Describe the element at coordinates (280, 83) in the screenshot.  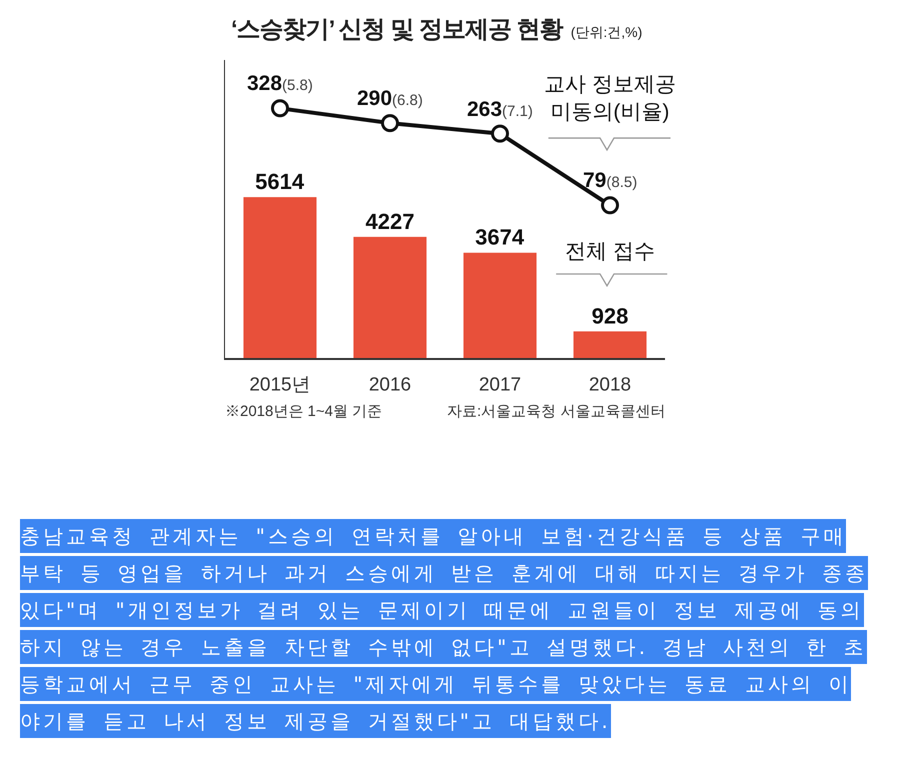
I see `data-label: 328(5.8)` at that location.